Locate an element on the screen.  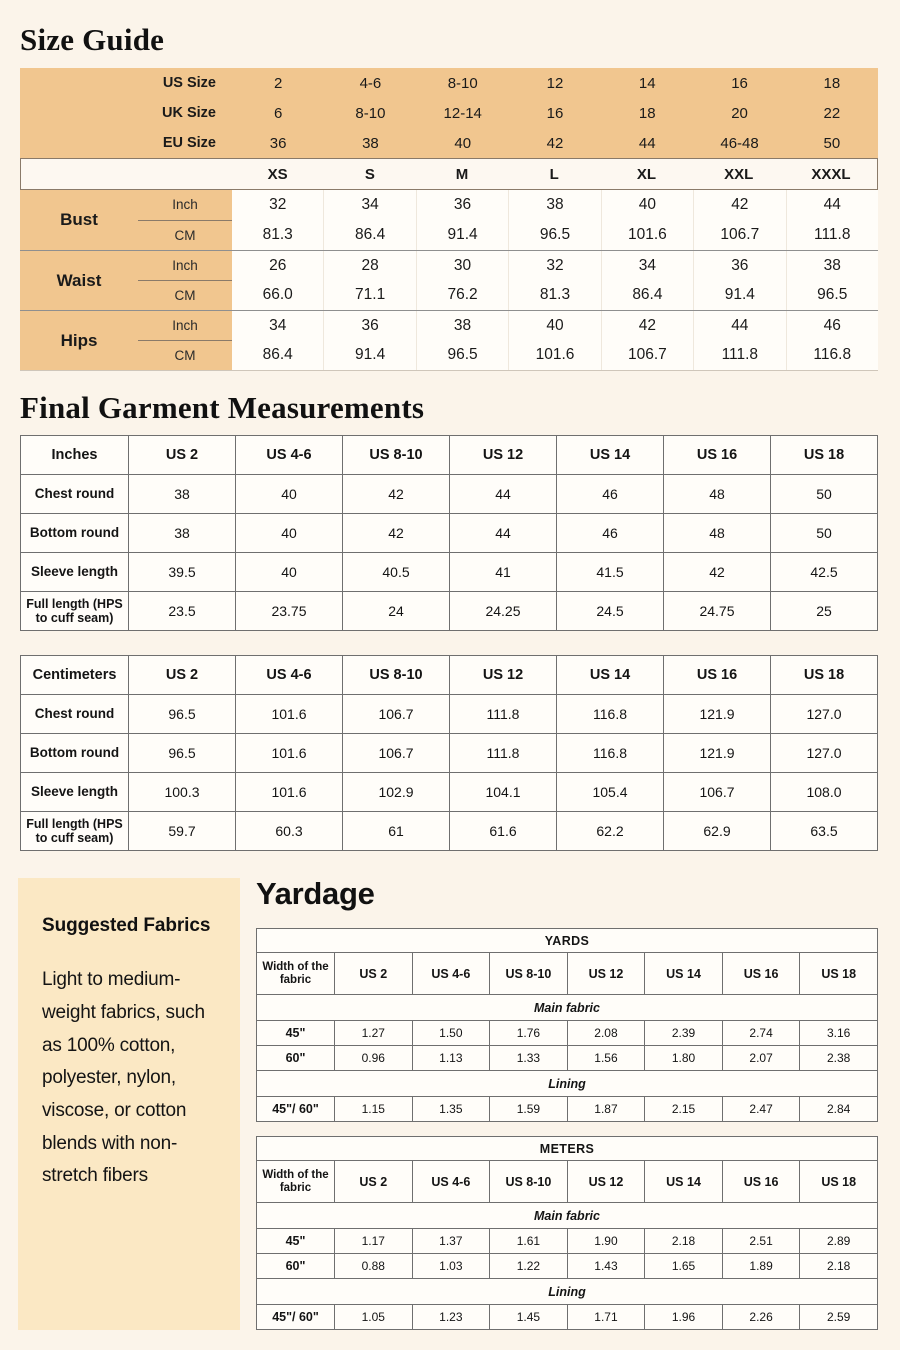
measurement-value: 38 is located at coordinates (555, 205).